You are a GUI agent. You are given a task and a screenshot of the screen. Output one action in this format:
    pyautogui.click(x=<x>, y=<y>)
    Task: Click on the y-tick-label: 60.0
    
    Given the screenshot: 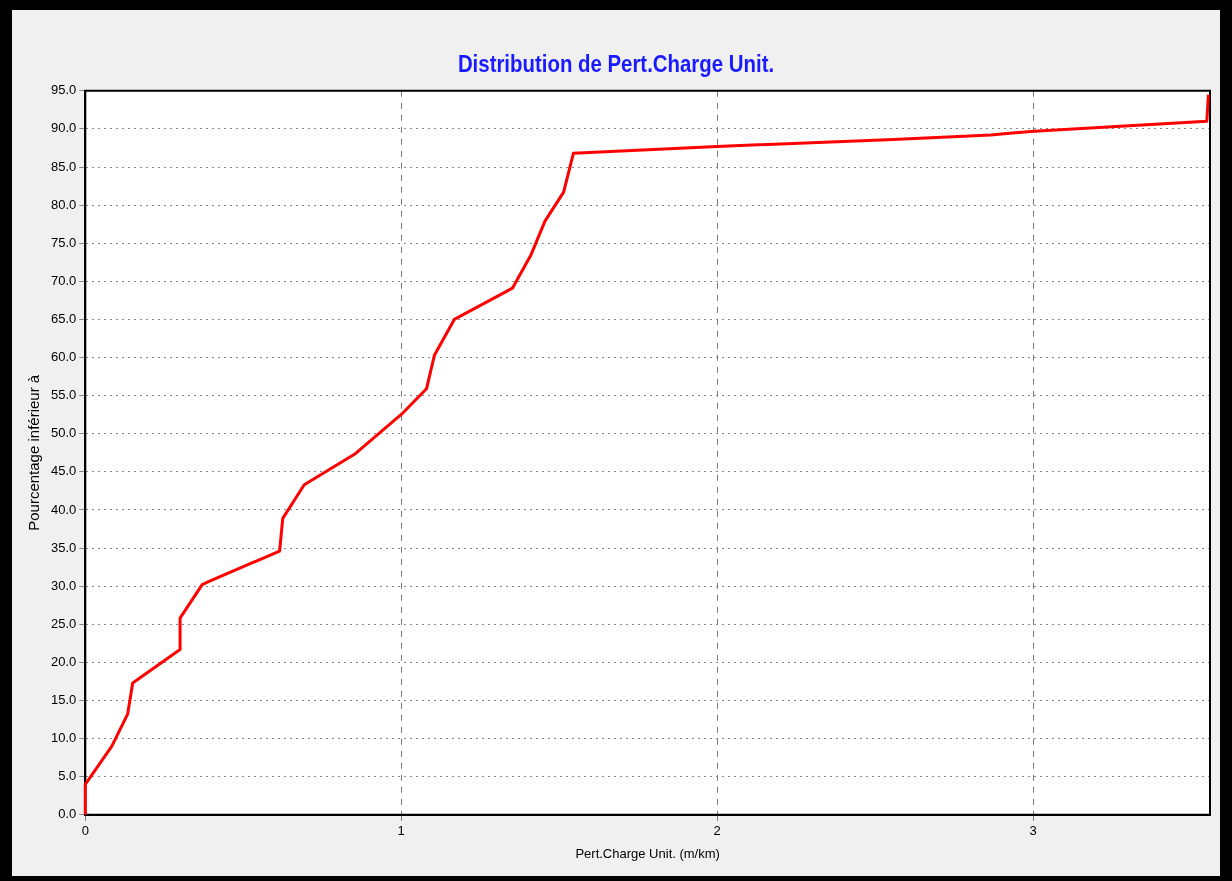 What is the action you would take?
    pyautogui.click(x=63, y=357)
    